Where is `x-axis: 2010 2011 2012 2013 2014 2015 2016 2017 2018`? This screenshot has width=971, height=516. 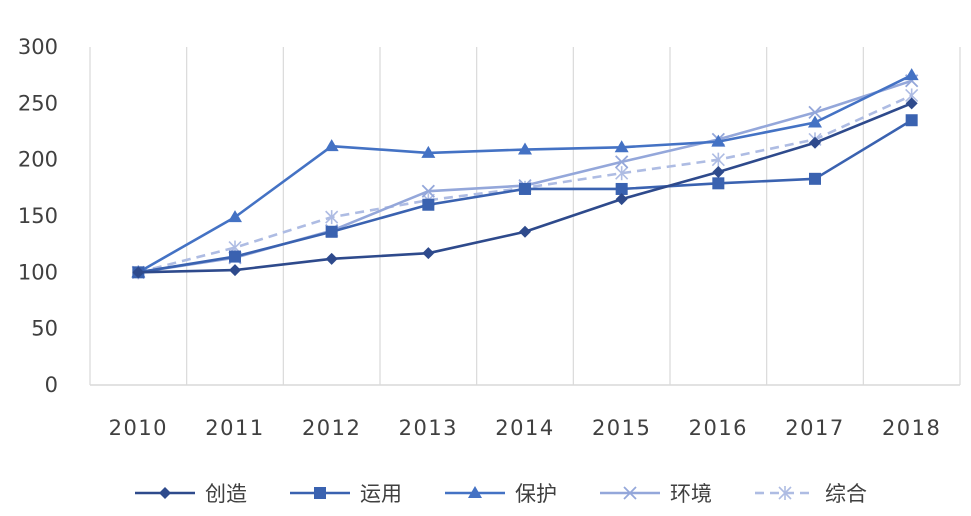
x-axis: 2010 2011 2012 2013 2014 2015 2016 2017 2018 is located at coordinates (525, 428).